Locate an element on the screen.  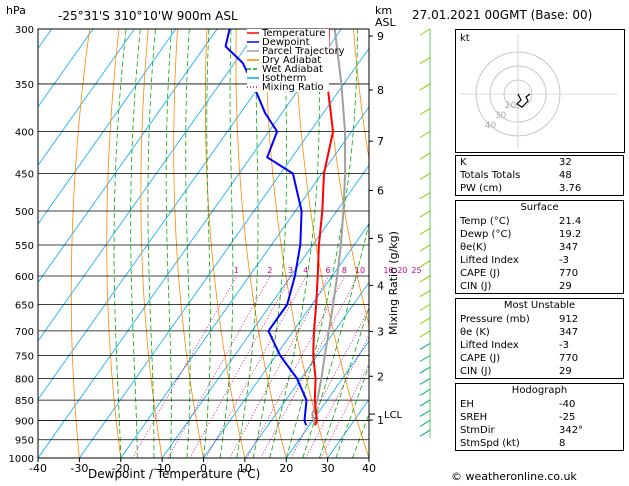
surface-value: -3 is located at coordinates (564, 260).